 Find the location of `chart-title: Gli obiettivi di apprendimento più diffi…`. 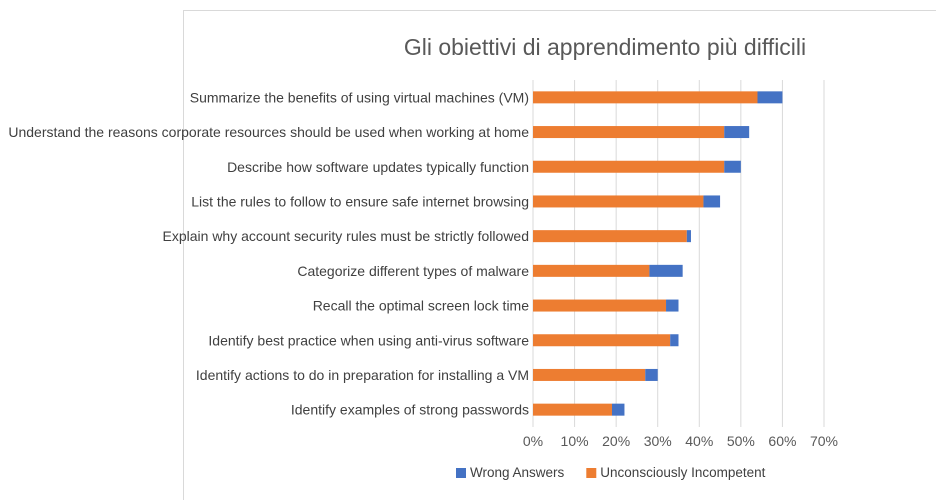

chart-title: Gli obiettivi di apprendimento più diffi… is located at coordinates (605, 47).